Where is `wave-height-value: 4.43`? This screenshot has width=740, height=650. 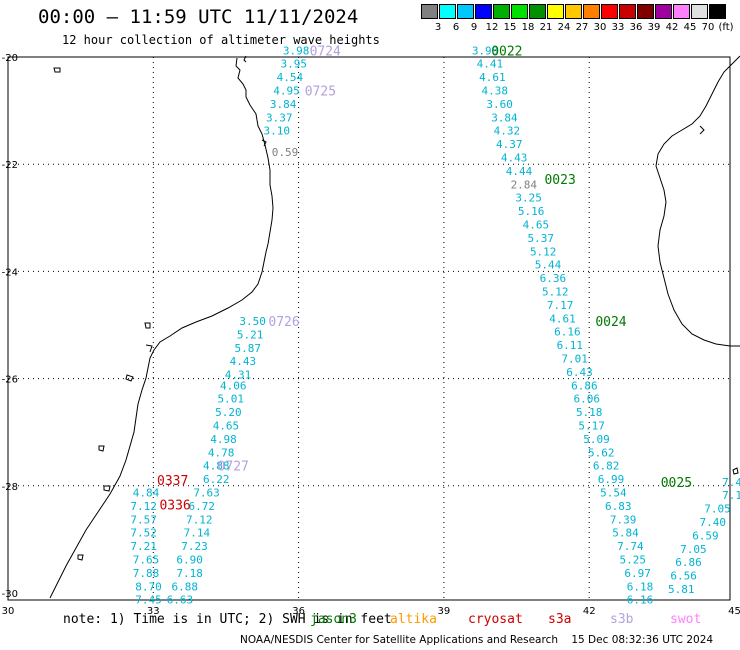 wave-height-value: 4.43 is located at coordinates (514, 158).